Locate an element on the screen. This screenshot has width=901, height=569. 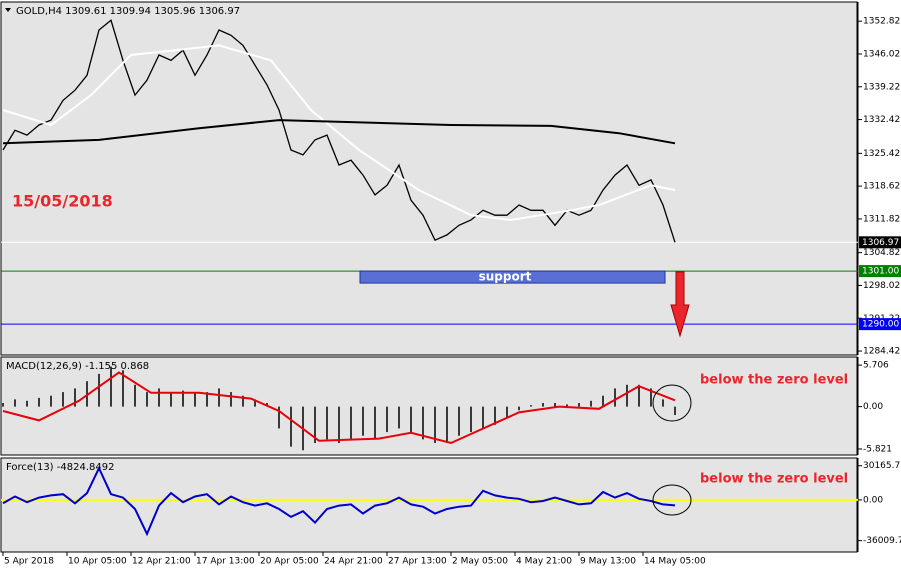
x-tick-label: 24 Apr 21:00 is located at coordinates (353, 562).